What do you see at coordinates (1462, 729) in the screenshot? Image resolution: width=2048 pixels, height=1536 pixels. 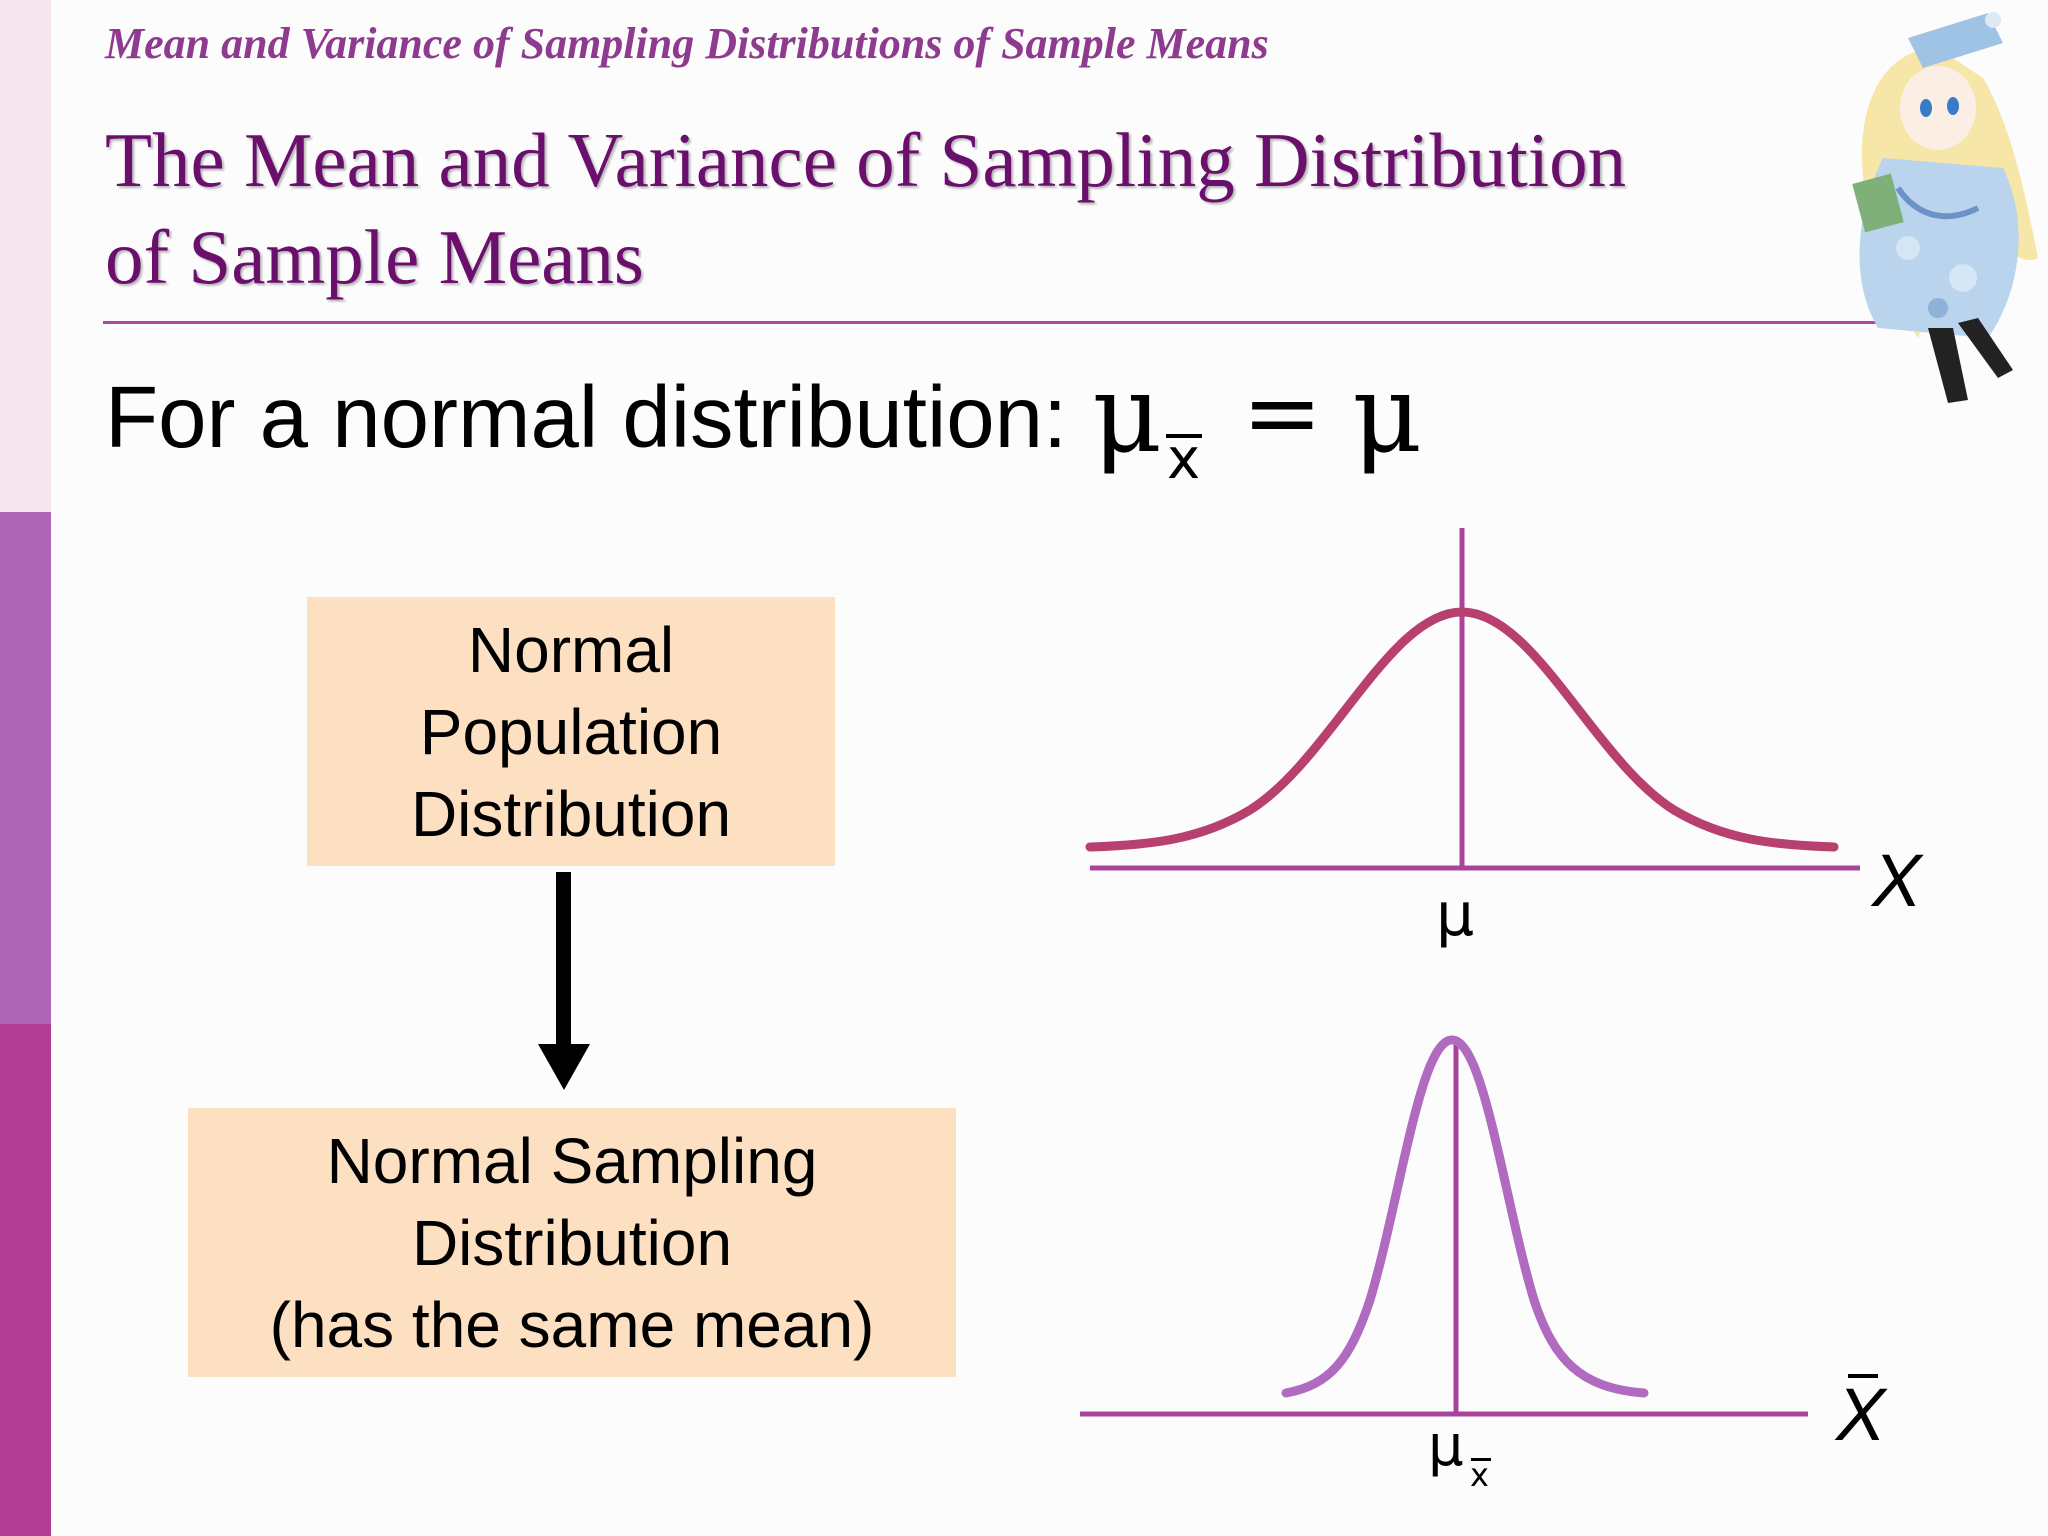 I see `population-normal-curve` at bounding box center [1462, 729].